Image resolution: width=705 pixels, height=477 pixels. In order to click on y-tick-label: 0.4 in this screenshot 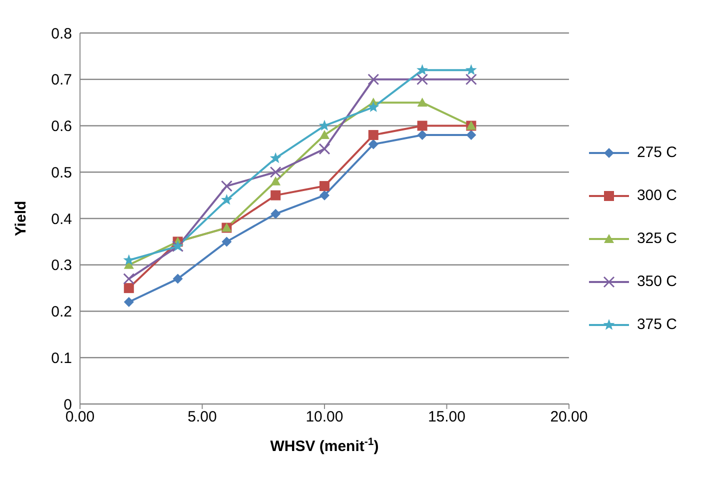, I will do `click(61, 219)`.